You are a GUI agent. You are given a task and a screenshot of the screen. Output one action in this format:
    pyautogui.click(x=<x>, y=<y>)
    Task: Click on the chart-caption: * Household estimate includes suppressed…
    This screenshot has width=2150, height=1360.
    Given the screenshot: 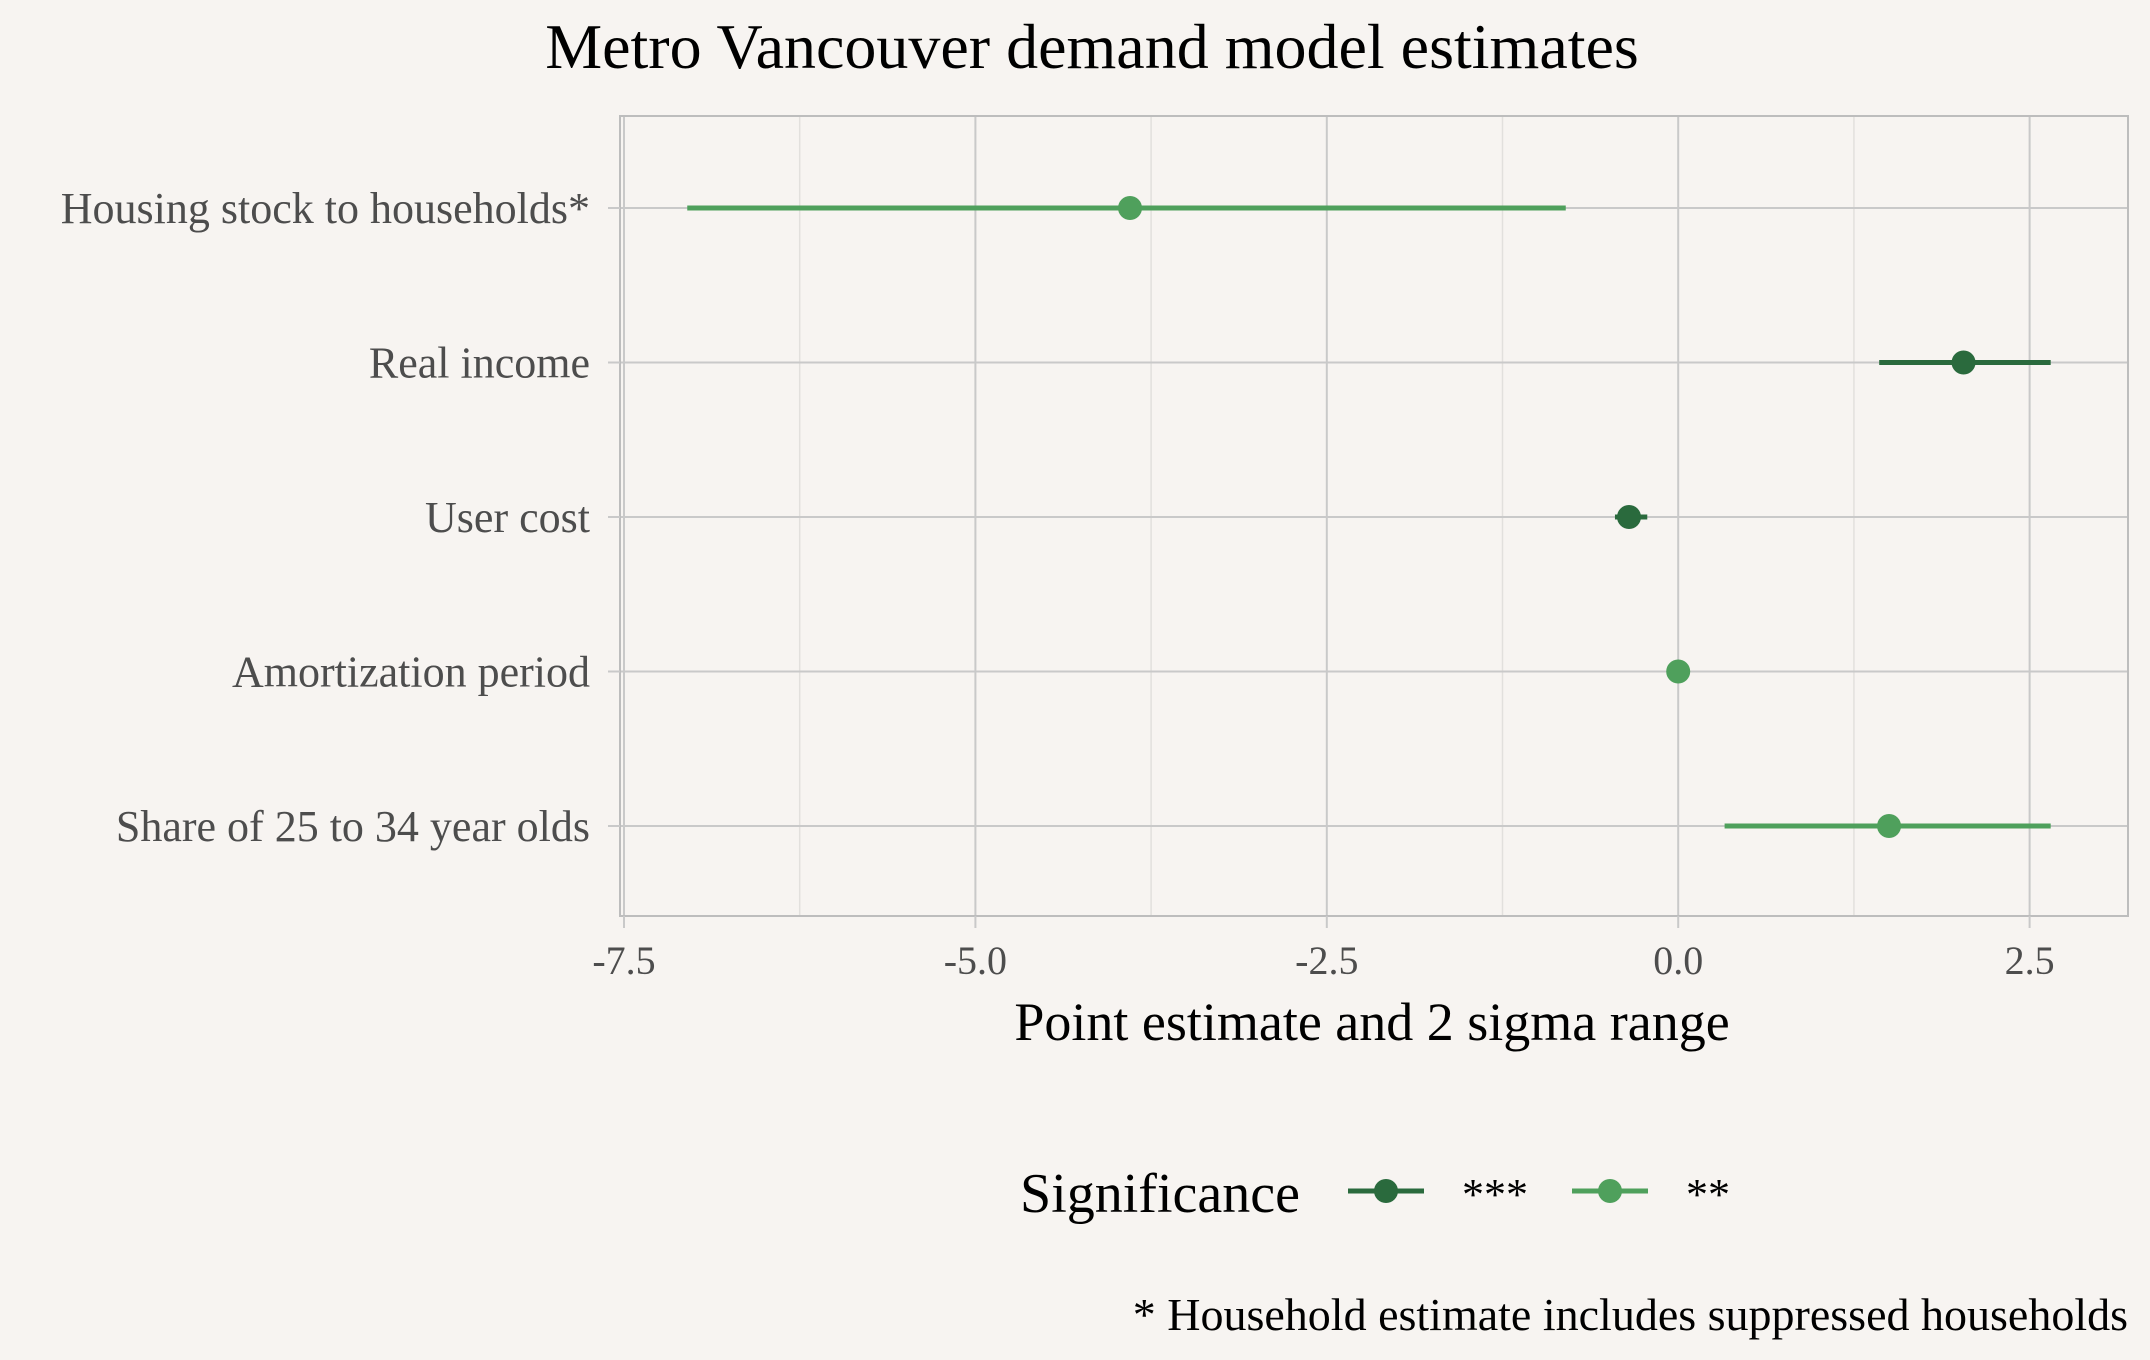 What is the action you would take?
    pyautogui.click(x=1630, y=1314)
    